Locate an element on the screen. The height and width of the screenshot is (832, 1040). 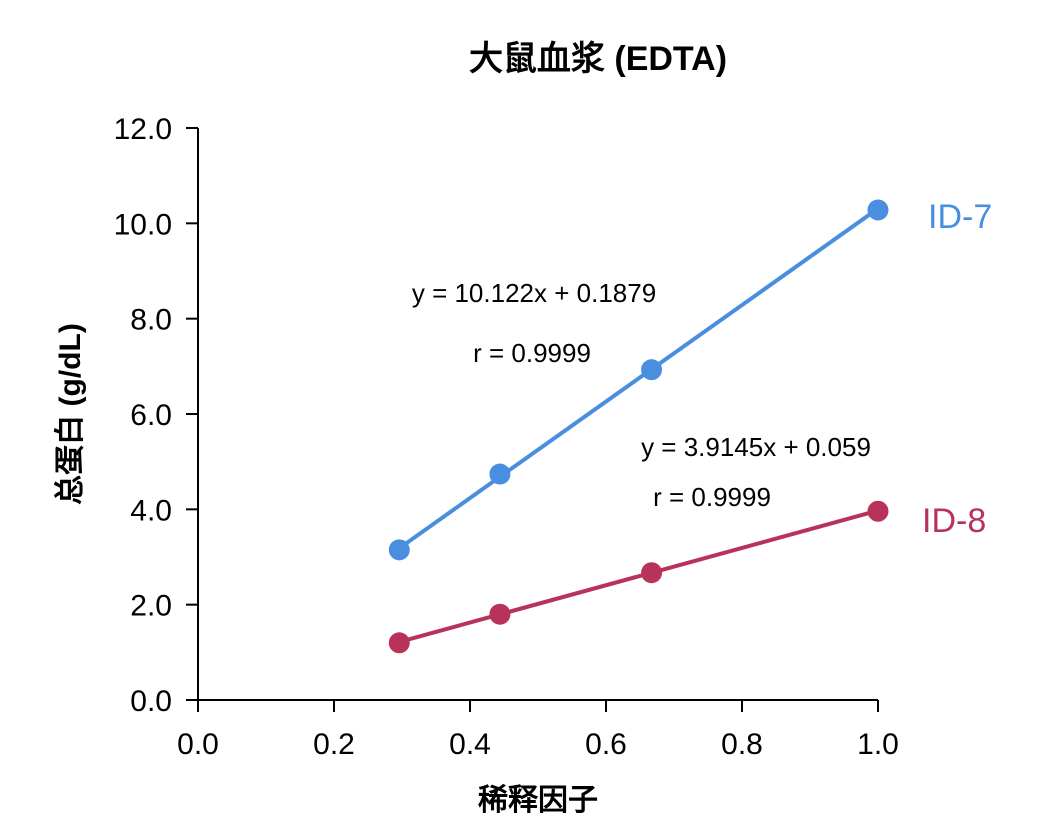
y-tick-label: 12.0 is located at coordinates (143, 129).